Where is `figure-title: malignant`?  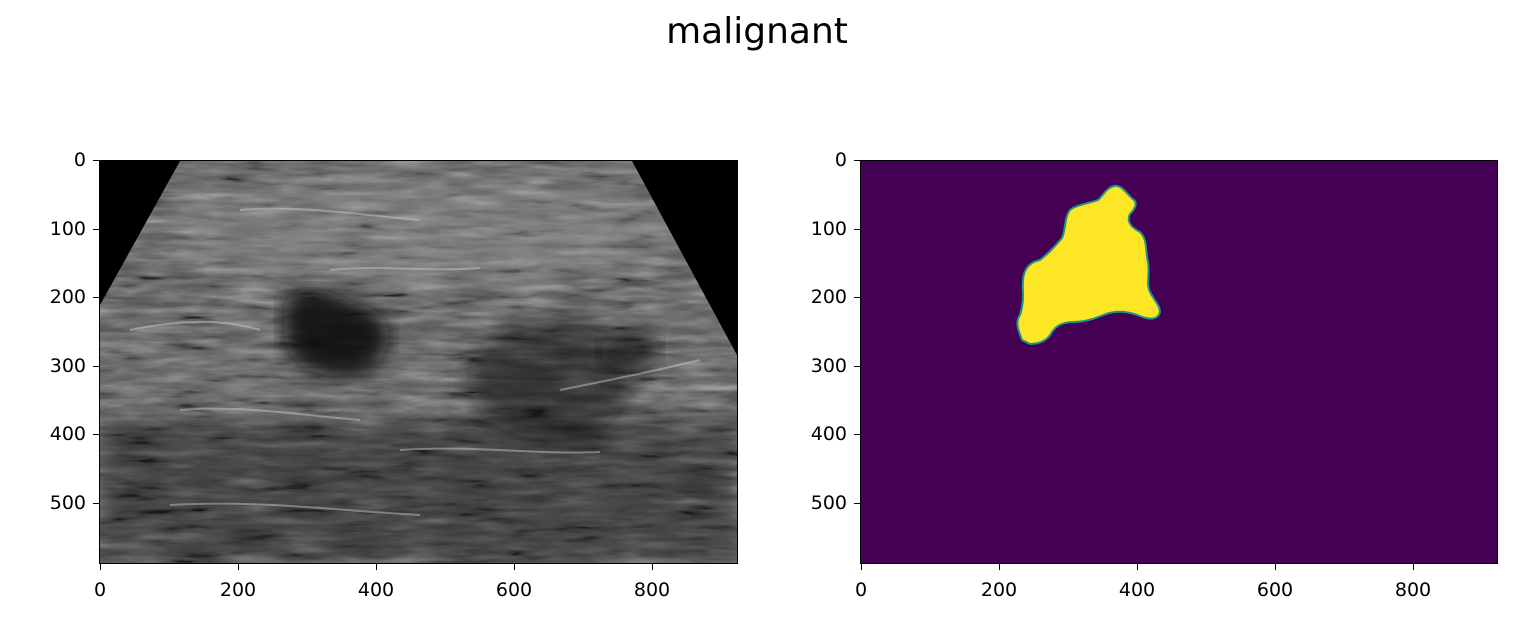 figure-title: malignant is located at coordinates (757, 31).